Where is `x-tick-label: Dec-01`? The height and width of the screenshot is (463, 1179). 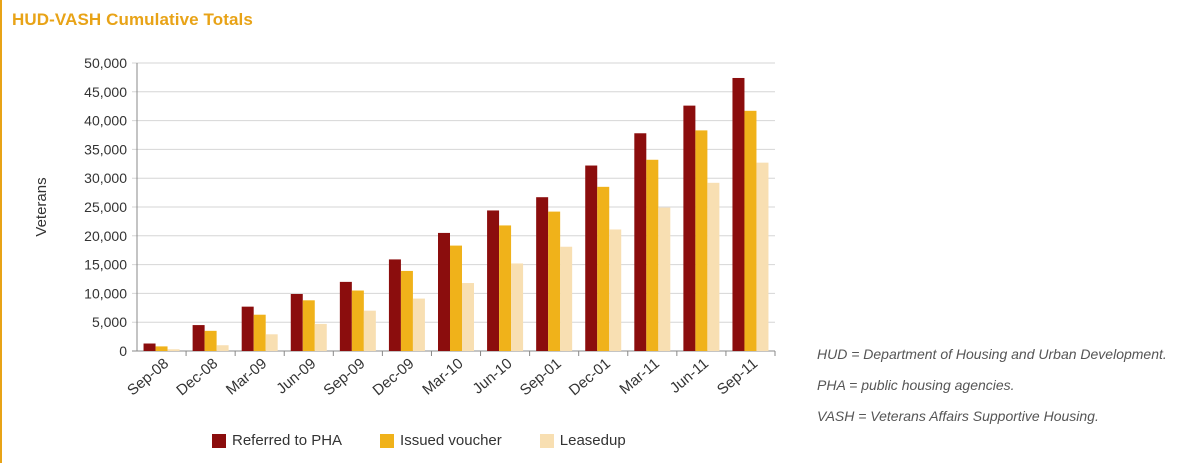 x-tick-label: Dec-01 is located at coordinates (590, 377).